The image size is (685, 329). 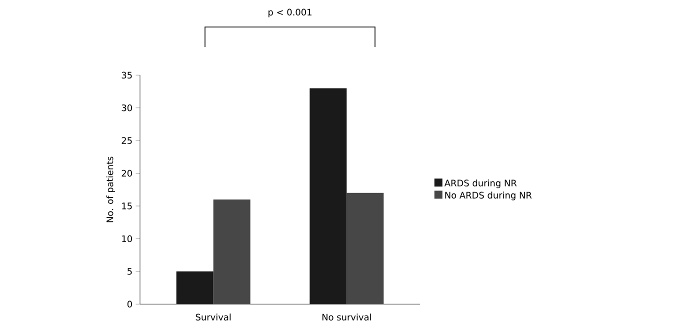 What do you see at coordinates (127, 140) in the screenshot?
I see `y-tick-label: 25` at bounding box center [127, 140].